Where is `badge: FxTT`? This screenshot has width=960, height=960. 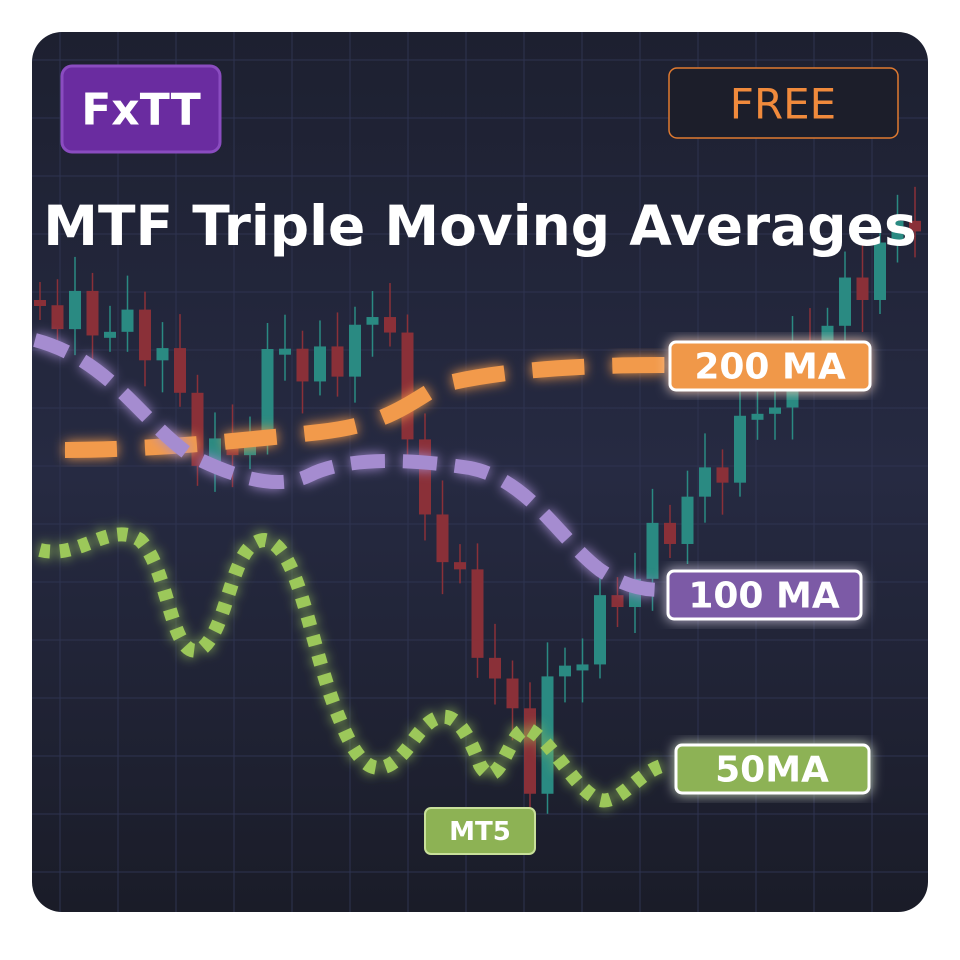
badge: FxTT is located at coordinates (140, 110).